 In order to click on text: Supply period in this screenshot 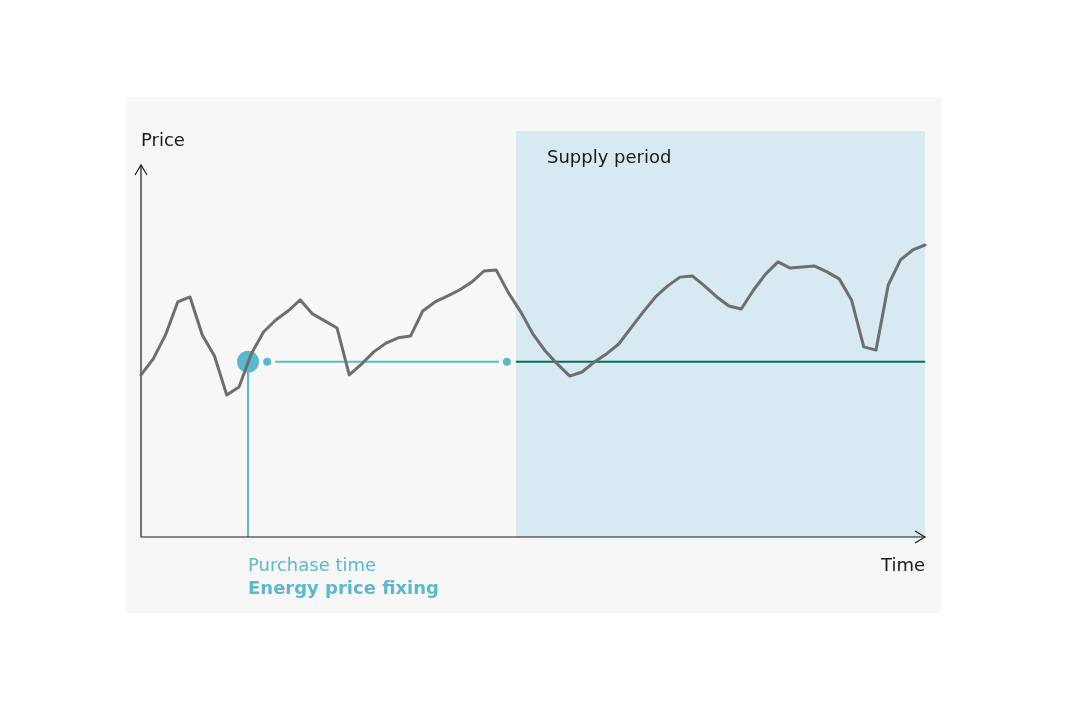, I will do `click(609, 156)`.